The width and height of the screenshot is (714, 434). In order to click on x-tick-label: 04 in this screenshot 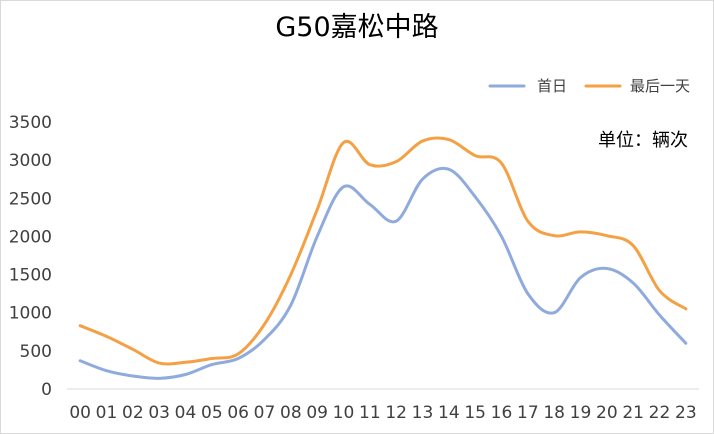, I will do `click(186, 413)`.